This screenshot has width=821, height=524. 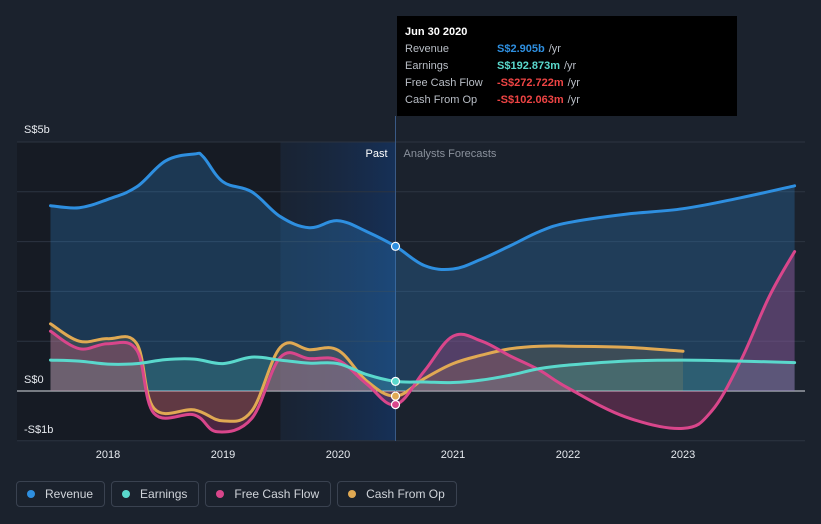 I want to click on earnings-marker, so click(x=395, y=381).